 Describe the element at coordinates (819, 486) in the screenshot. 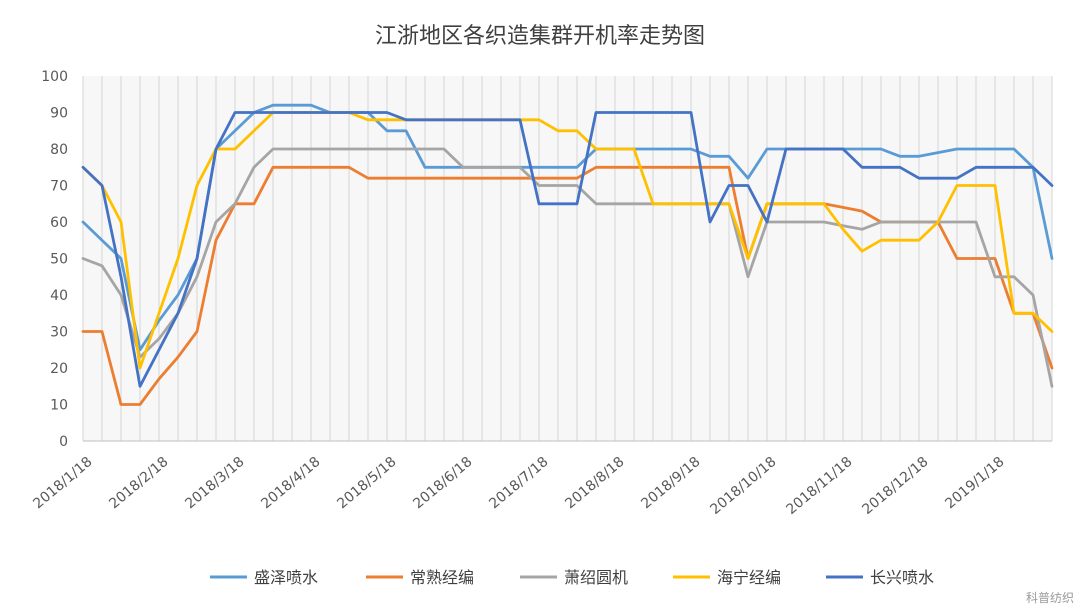

I see `x-tick-label: 2018/11/18` at that location.